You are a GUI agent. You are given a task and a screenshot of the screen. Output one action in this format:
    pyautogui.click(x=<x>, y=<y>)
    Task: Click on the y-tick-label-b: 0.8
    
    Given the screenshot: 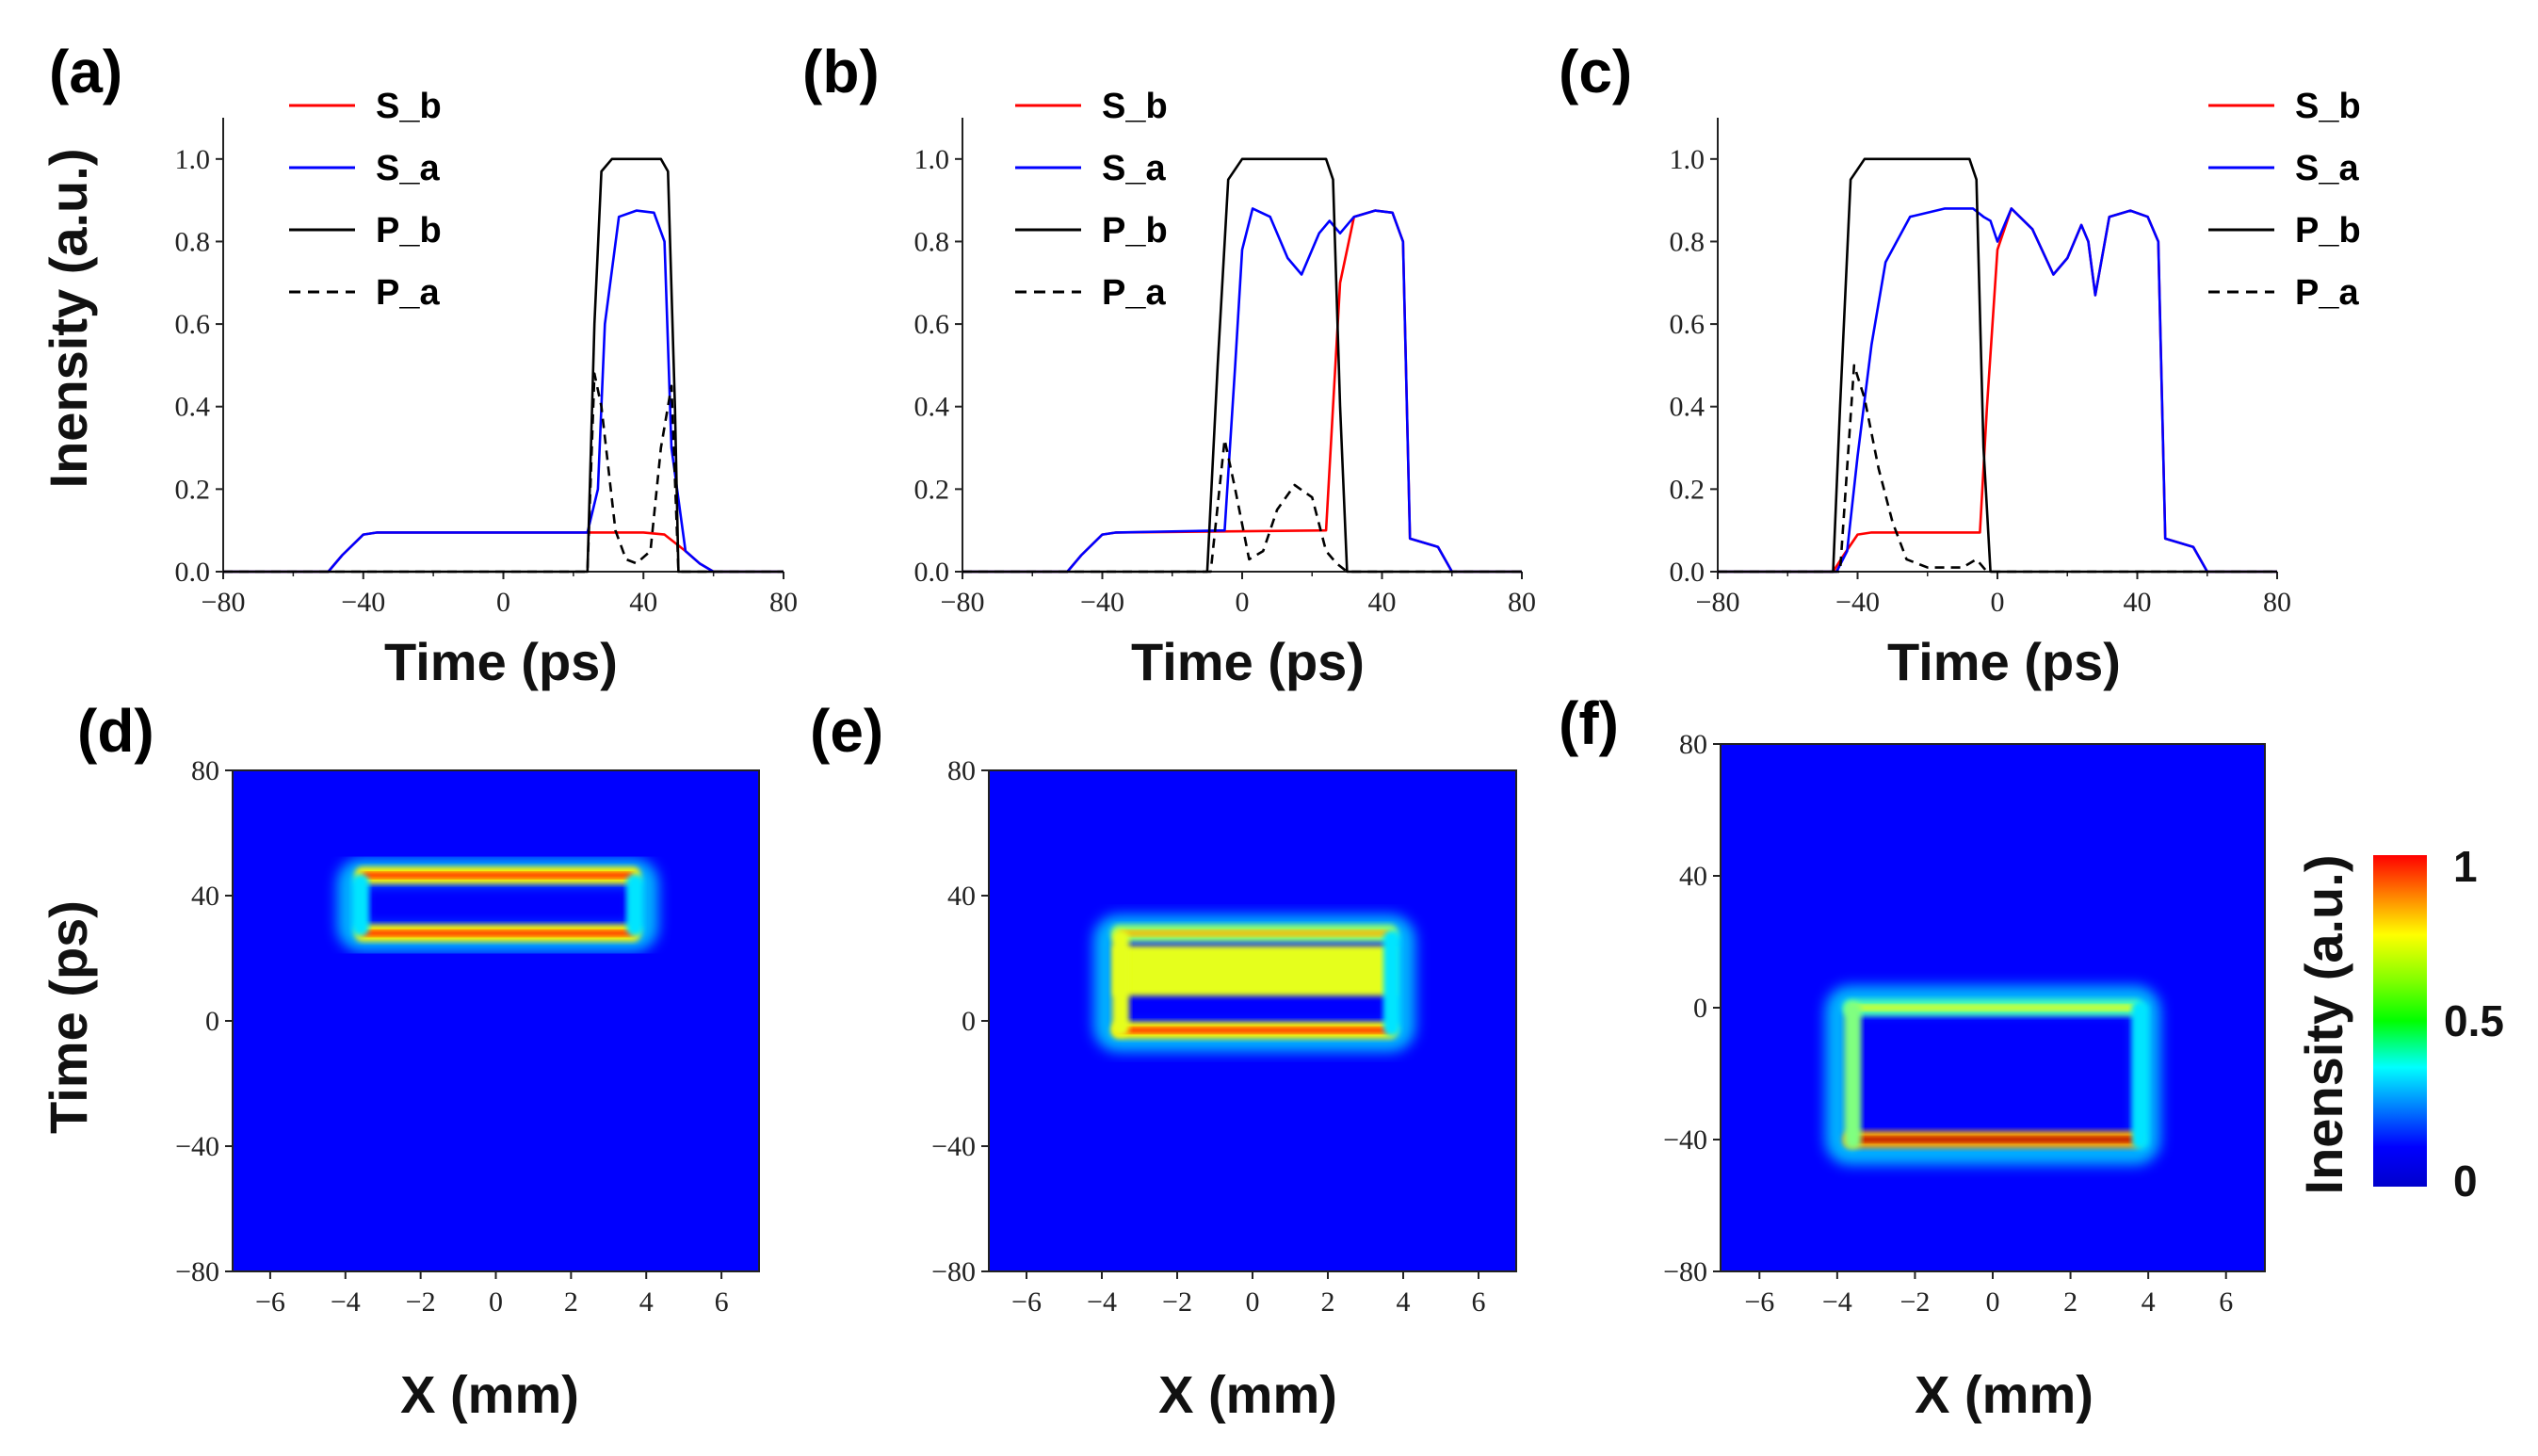 What is the action you would take?
    pyautogui.click(x=932, y=242)
    